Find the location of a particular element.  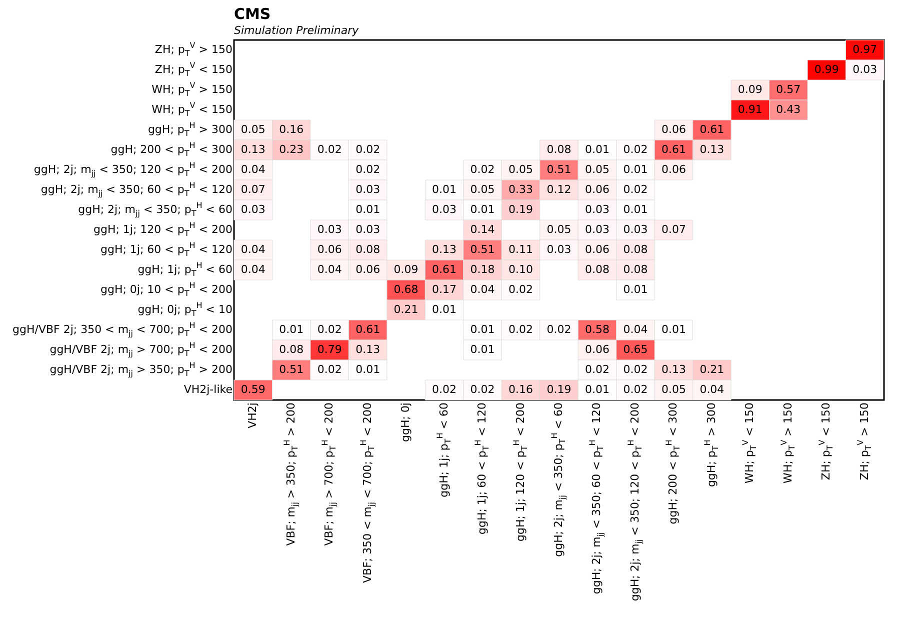

y-tick-label: ggH; 2j; m$_{jj}$ < 350; p$_{T}$$^{H}$ < 60 is located at coordinates (155, 209).